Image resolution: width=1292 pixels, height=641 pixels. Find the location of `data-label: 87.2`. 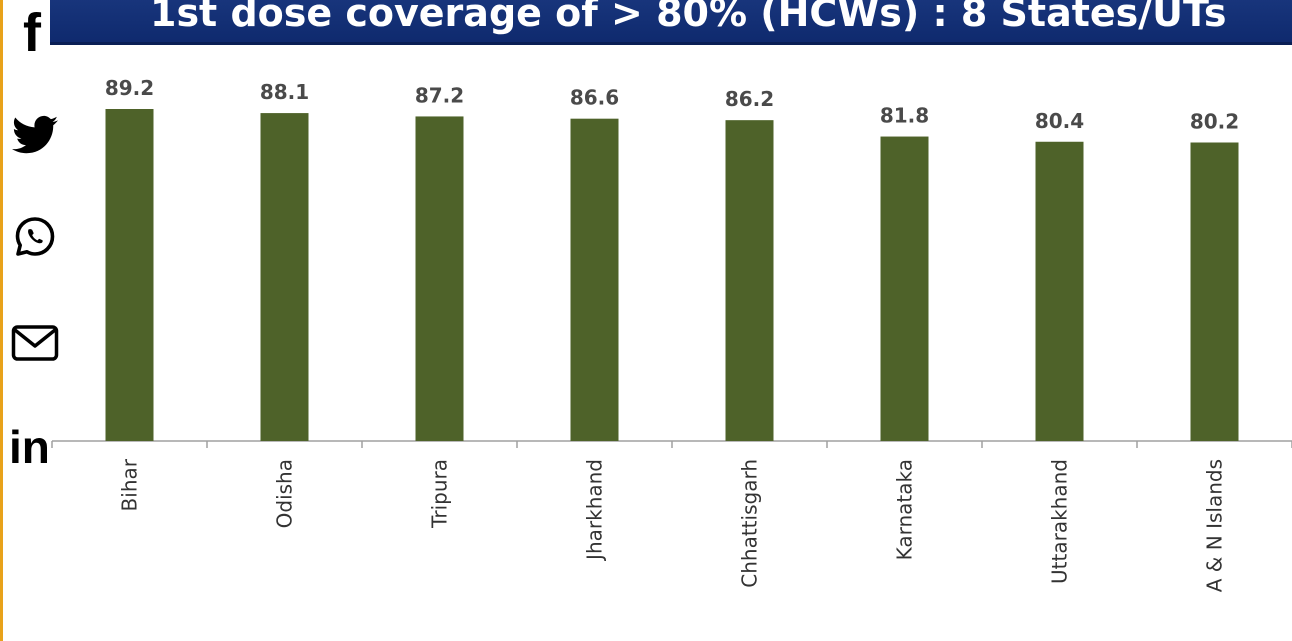

data-label: 87.2 is located at coordinates (439, 95).